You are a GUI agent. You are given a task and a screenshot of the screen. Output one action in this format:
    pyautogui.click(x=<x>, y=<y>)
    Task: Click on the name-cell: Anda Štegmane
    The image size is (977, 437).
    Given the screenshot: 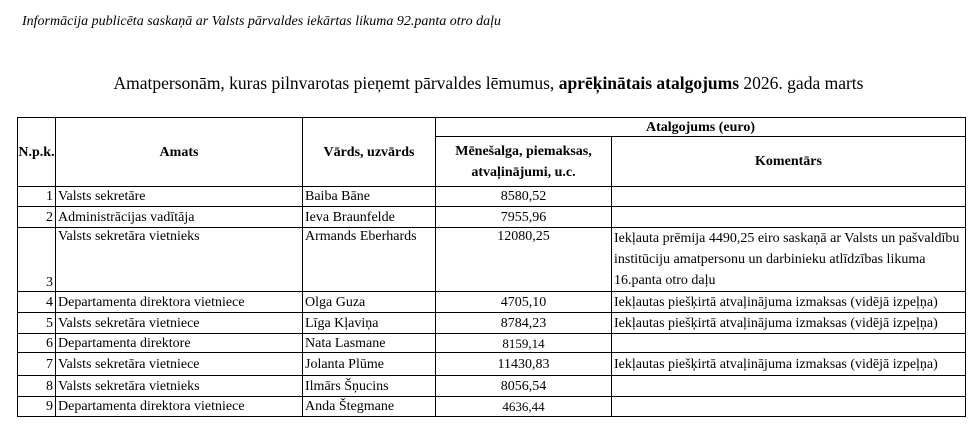 What is the action you would take?
    pyautogui.click(x=369, y=406)
    